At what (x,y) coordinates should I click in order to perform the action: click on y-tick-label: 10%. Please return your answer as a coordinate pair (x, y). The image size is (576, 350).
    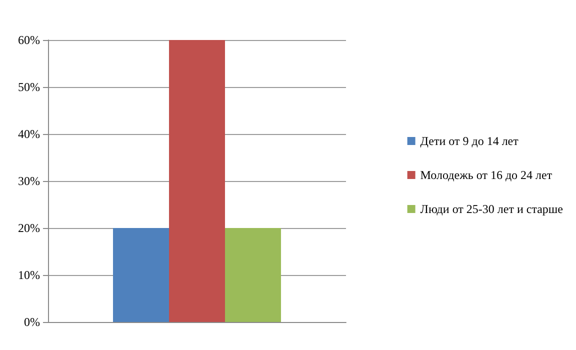
    Looking at the image, I should click on (29, 275).